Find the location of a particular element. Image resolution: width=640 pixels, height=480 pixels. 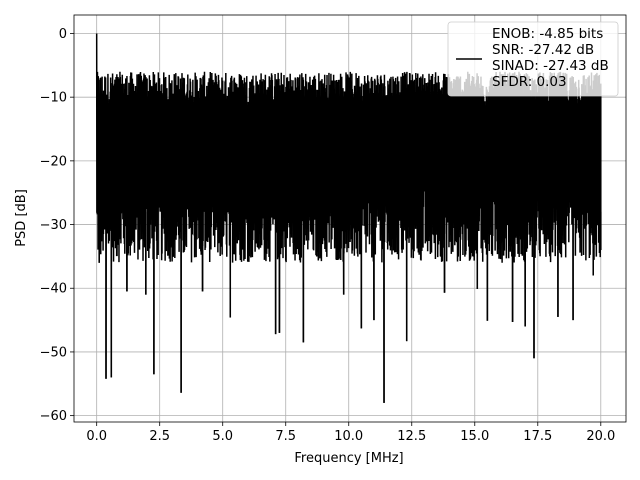

y-tick-label: −60 is located at coordinates (53, 416).